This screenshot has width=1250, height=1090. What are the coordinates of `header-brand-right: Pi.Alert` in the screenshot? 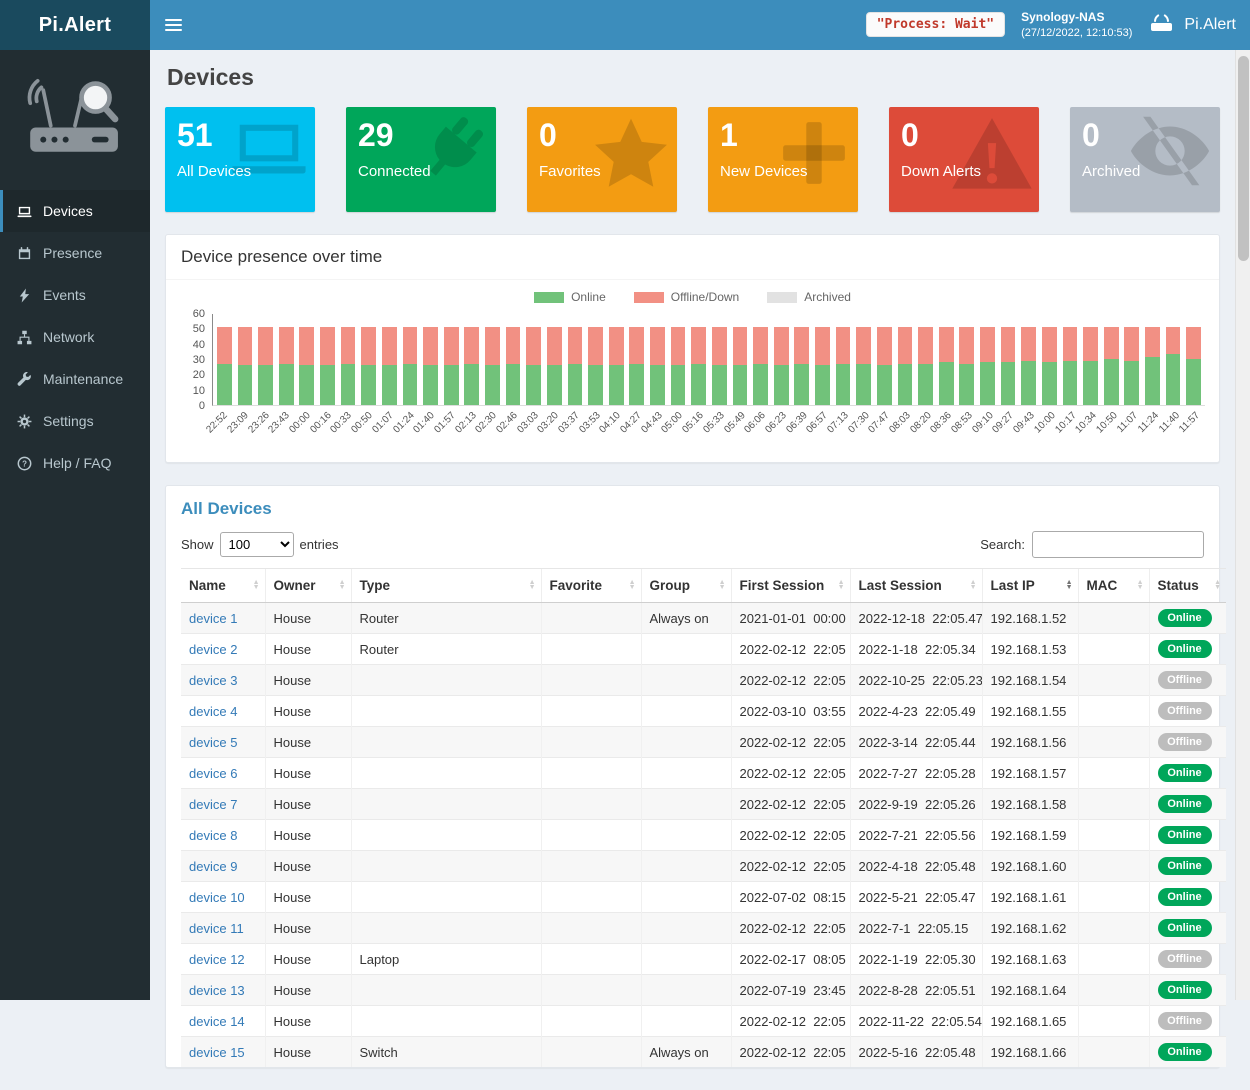 It's located at (1192, 25).